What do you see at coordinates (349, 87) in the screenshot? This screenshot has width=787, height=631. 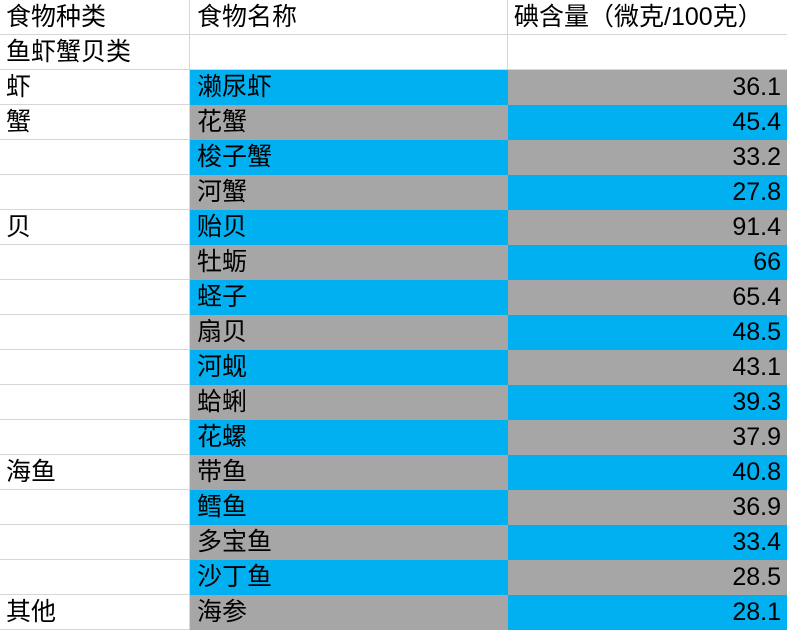 I see `cell-food-name: 濑尿虾` at bounding box center [349, 87].